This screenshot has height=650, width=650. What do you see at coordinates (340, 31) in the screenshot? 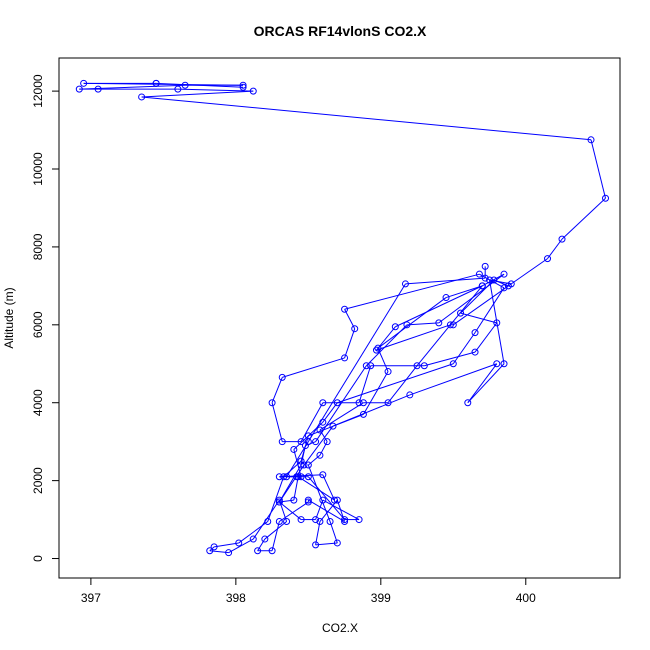
I see `chart-title: ORCAS RF14vlonS CO2.X` at bounding box center [340, 31].